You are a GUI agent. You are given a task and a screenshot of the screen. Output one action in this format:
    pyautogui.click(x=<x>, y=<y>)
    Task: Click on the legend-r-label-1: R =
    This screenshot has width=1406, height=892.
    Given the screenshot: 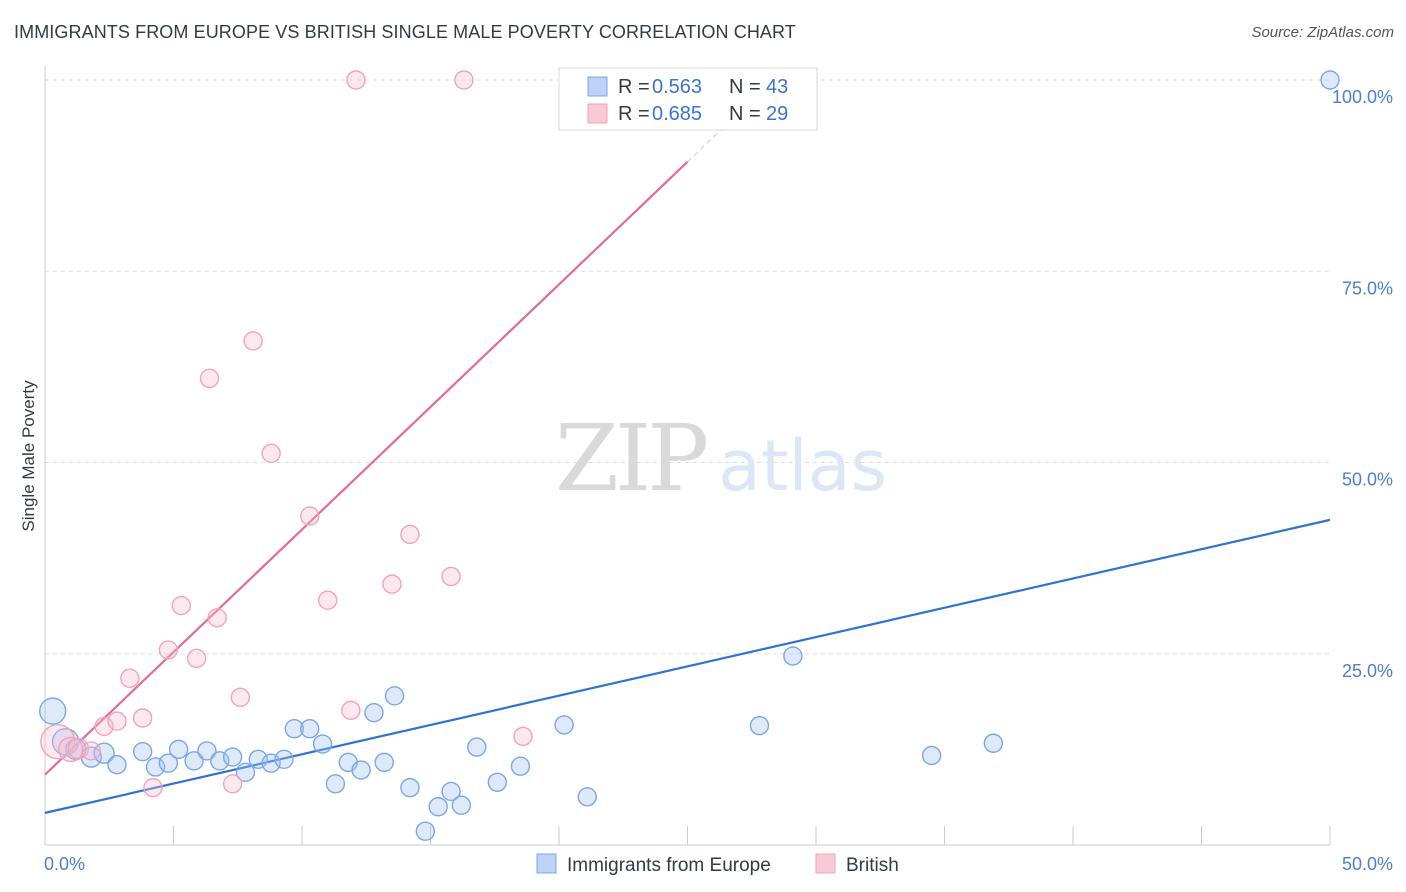 What is the action you would take?
    pyautogui.click(x=634, y=87)
    